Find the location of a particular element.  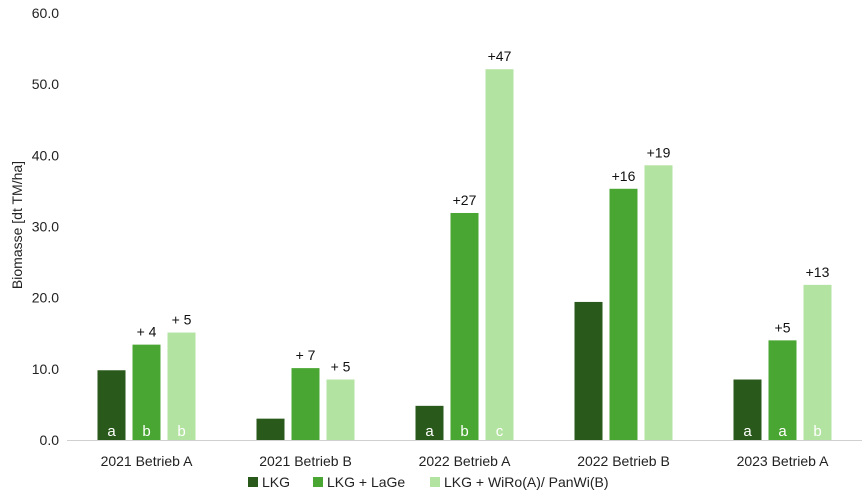

legend-label: LKG is located at coordinates (276, 482).